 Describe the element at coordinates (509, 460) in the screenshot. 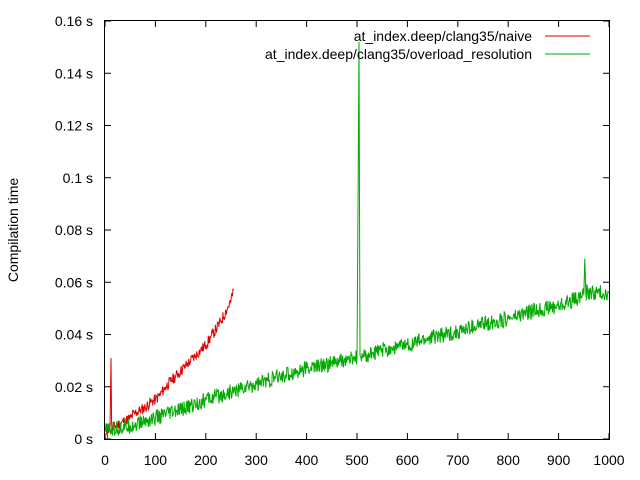

I see `x-tick-label: 800` at that location.